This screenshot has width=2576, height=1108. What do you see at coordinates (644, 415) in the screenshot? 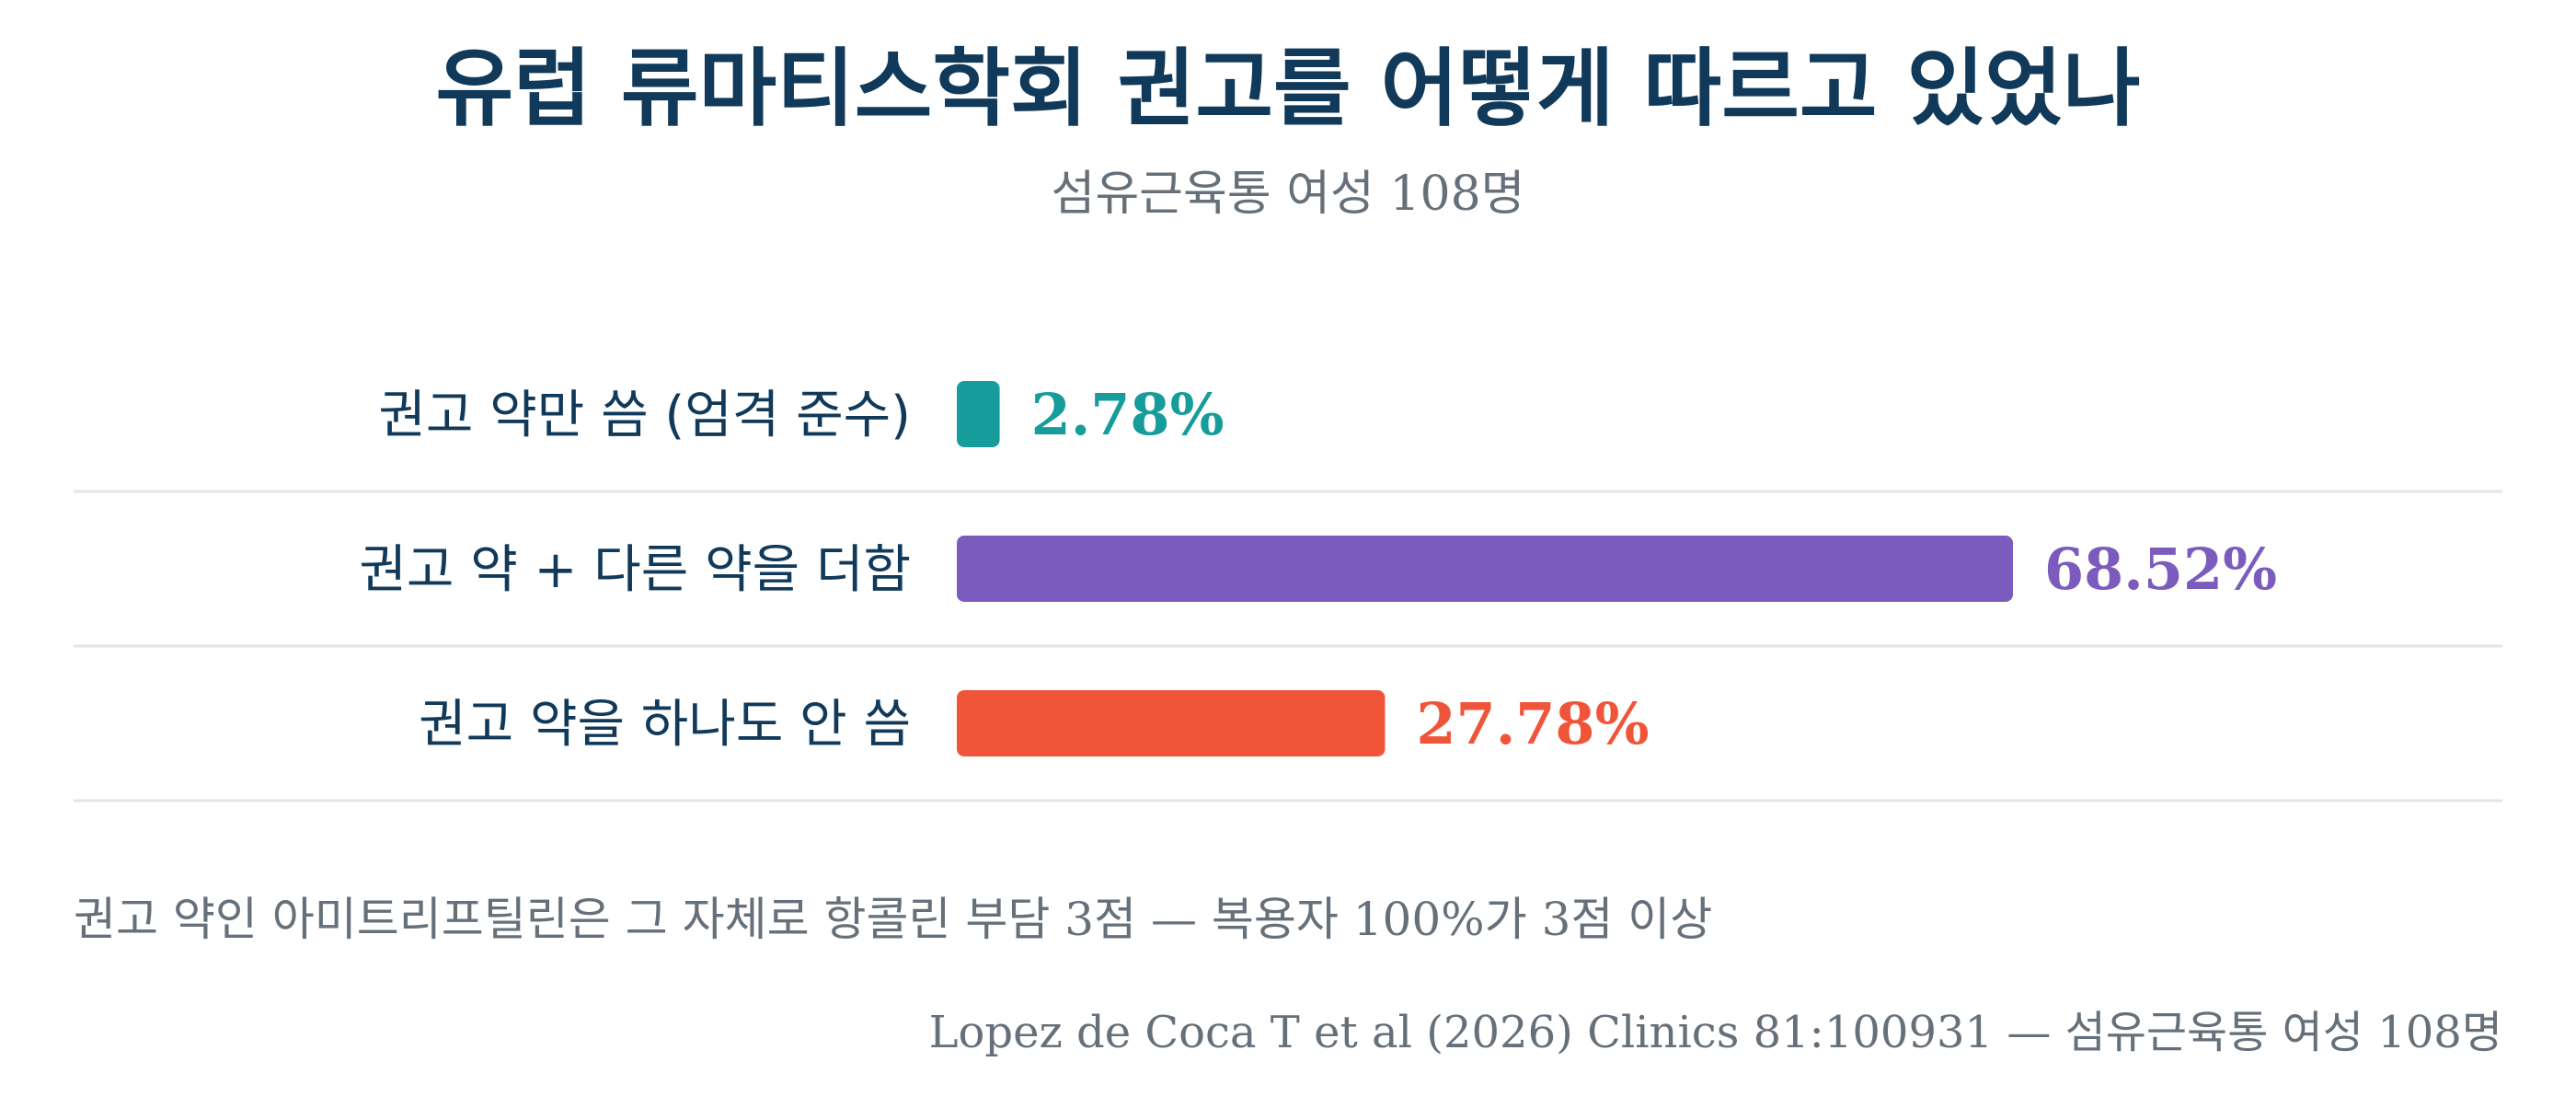
I see `category-label: 권고 약만 씀 (엄격 준수)` at bounding box center [644, 415].